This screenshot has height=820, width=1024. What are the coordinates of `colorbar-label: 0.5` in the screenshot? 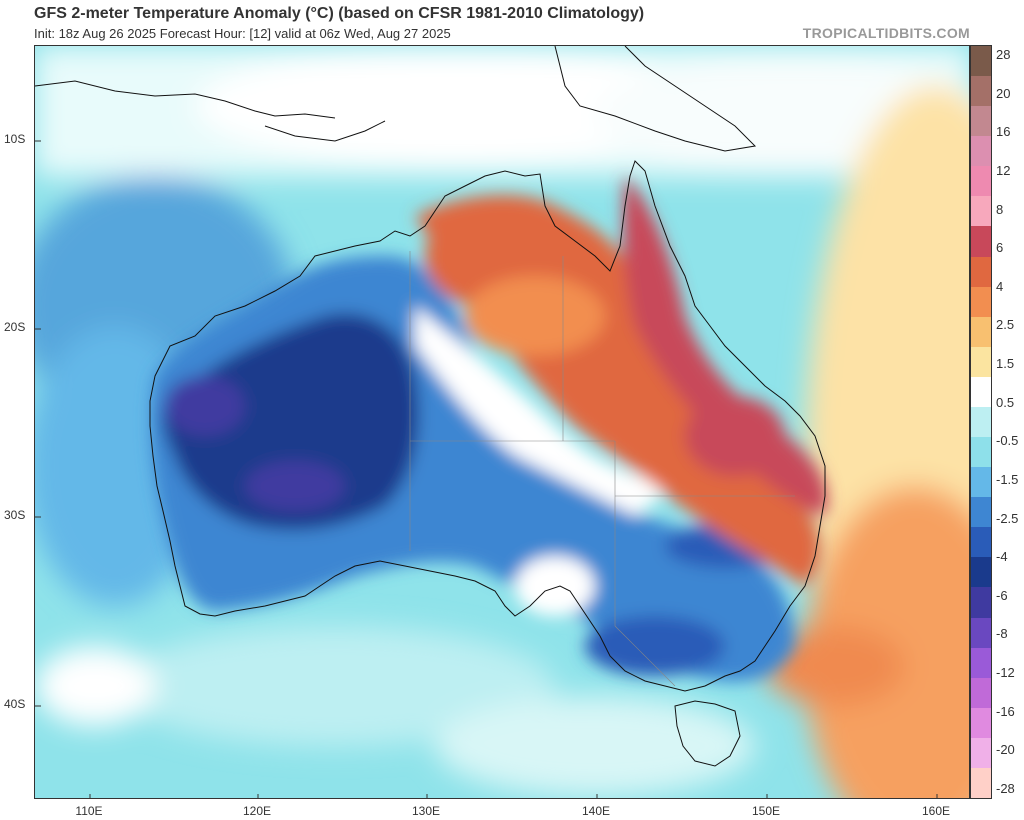 It's located at (1005, 402).